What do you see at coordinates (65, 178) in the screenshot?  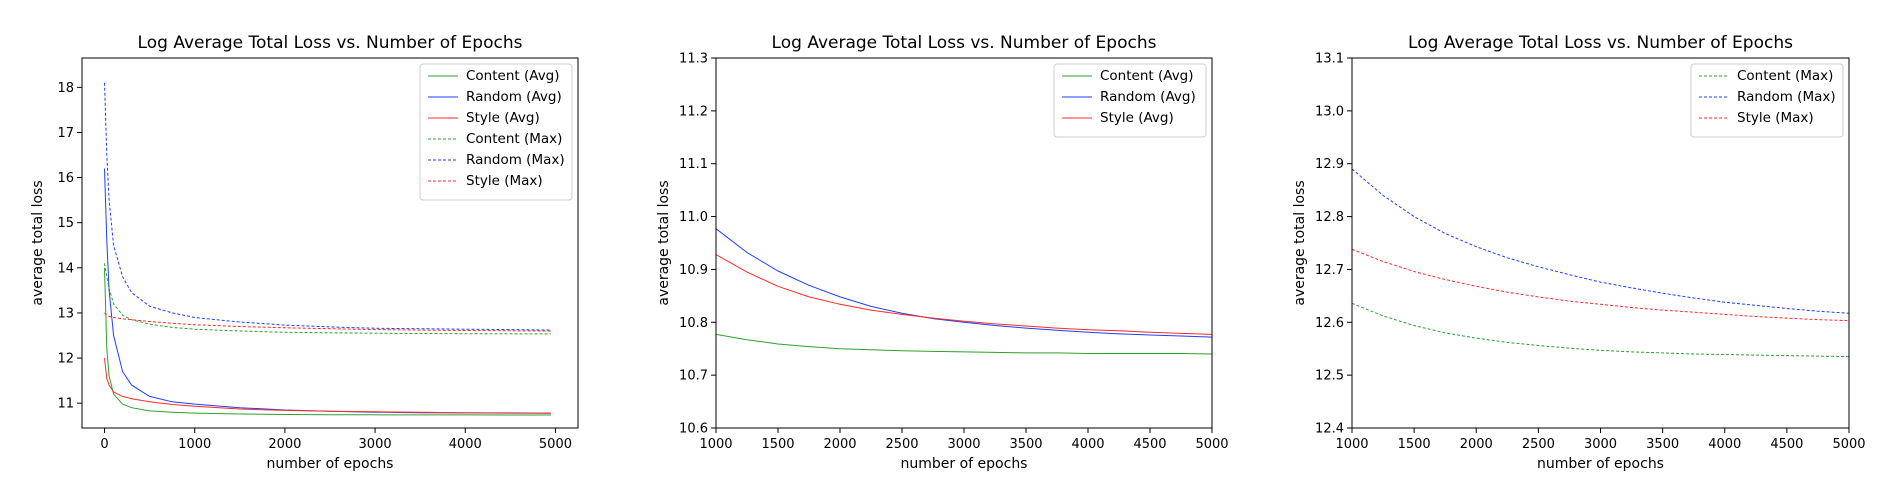 I see `y-tick-label: 16` at bounding box center [65, 178].